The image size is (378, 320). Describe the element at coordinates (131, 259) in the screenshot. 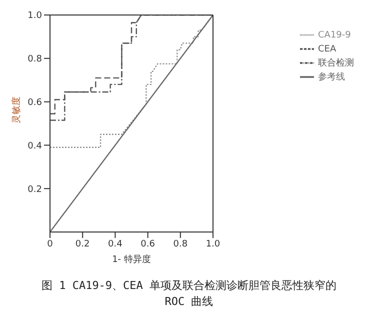

I see `x-axis-title: 1- 特异度` at that location.